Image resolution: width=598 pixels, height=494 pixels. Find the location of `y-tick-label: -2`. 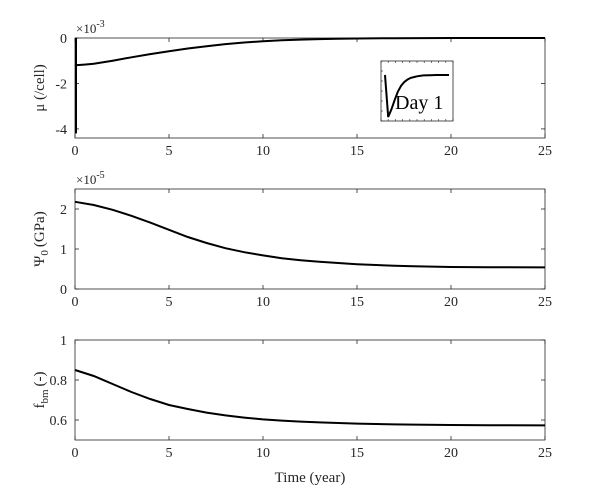

y-tick-label: -2 is located at coordinates (61, 84).